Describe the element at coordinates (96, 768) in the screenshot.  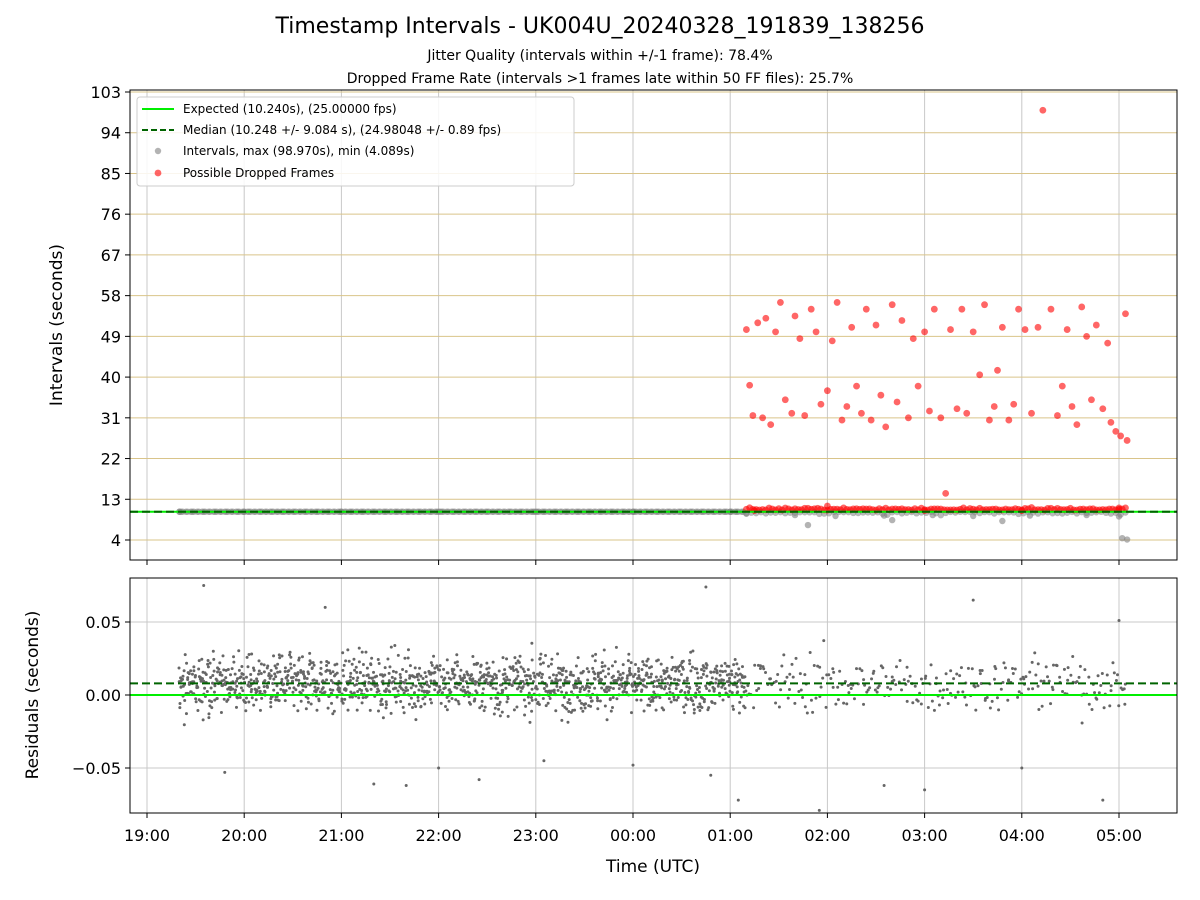
I see `bottom-y-tick-label: −0.05` at that location.